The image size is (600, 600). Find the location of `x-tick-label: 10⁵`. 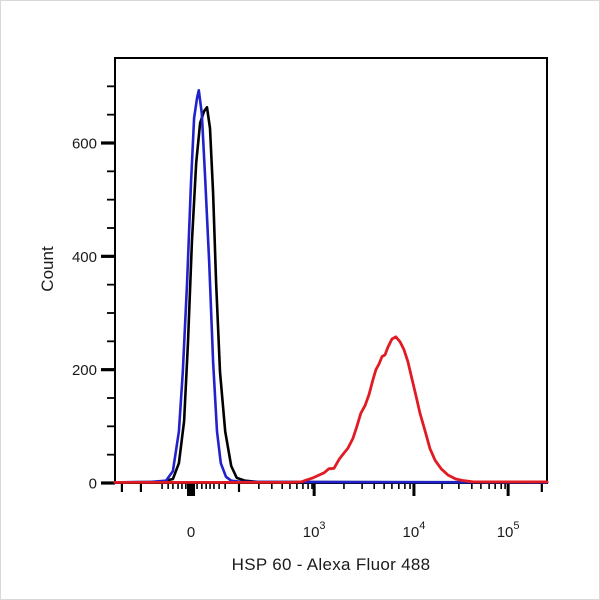

x-tick-label: 10⁵ is located at coordinates (508, 530).